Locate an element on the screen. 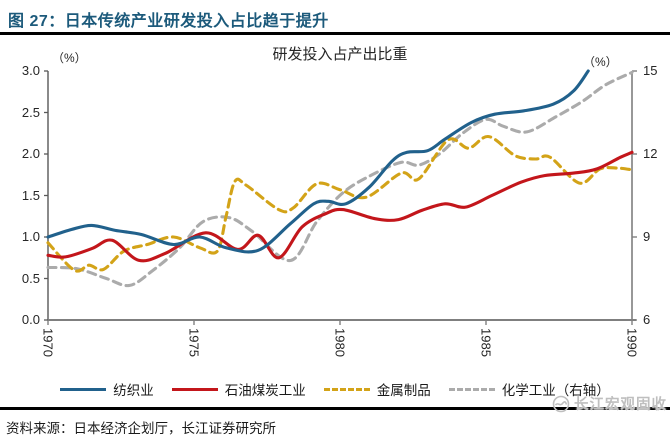  left-axis-tick-label: 1.5 is located at coordinates (30, 195).